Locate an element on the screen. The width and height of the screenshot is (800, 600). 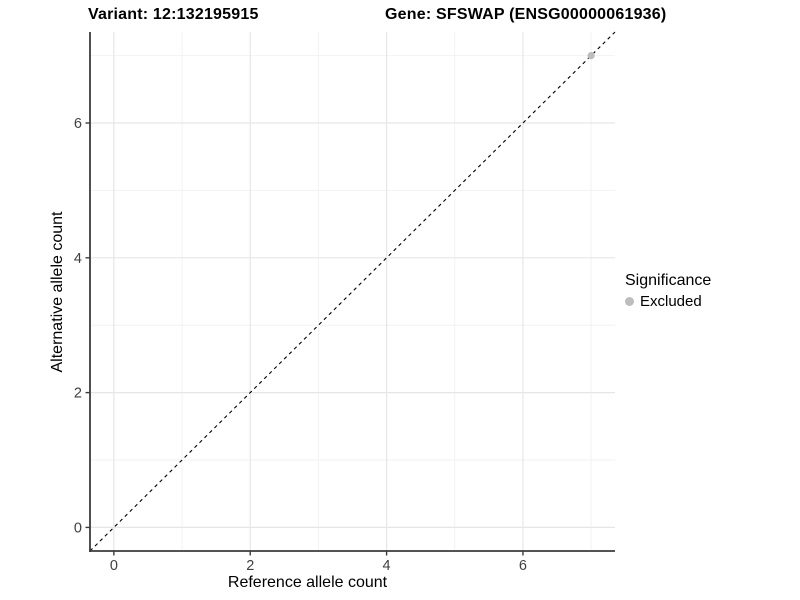
y-tick-label: 4 is located at coordinates (78, 259).